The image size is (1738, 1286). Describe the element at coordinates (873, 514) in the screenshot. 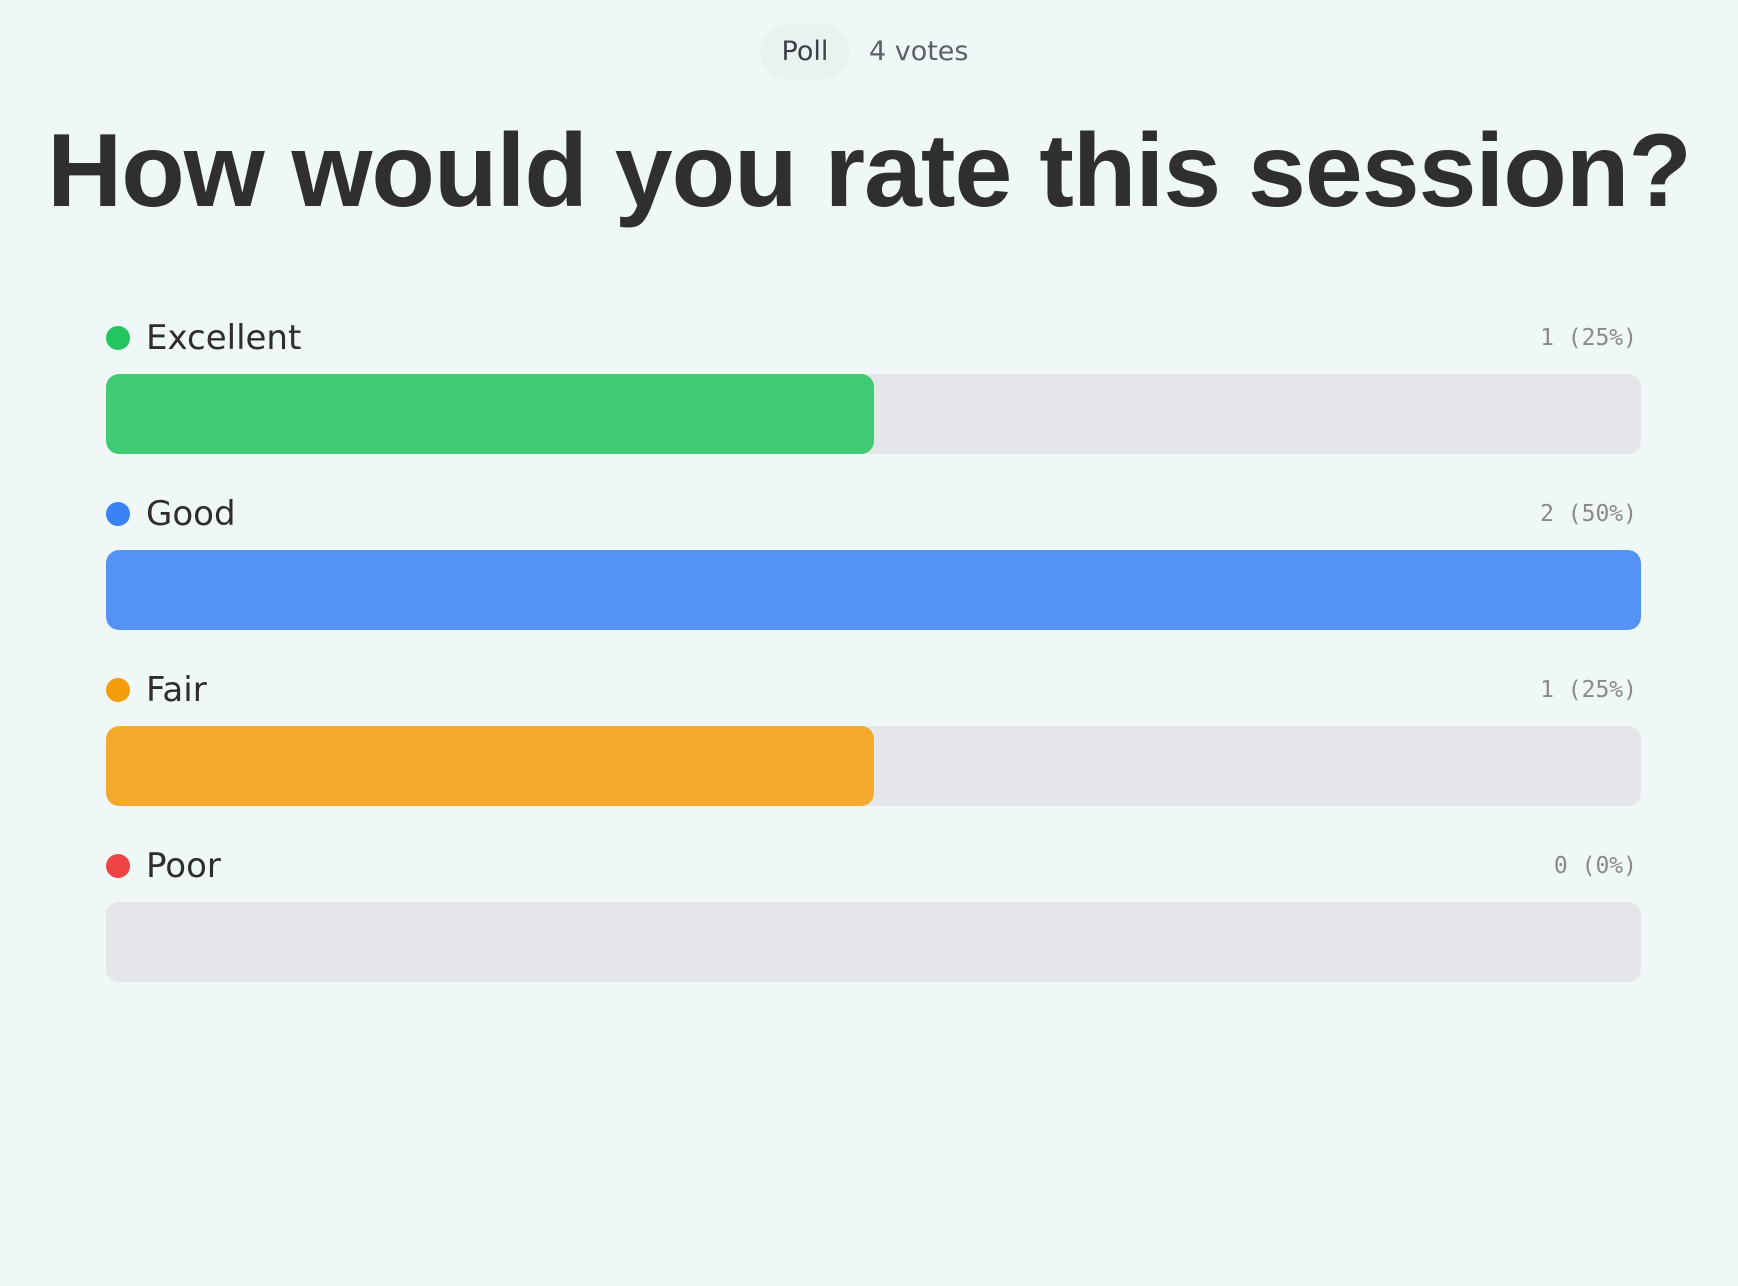

I see `option-header: Good 2 (50%)` at that location.